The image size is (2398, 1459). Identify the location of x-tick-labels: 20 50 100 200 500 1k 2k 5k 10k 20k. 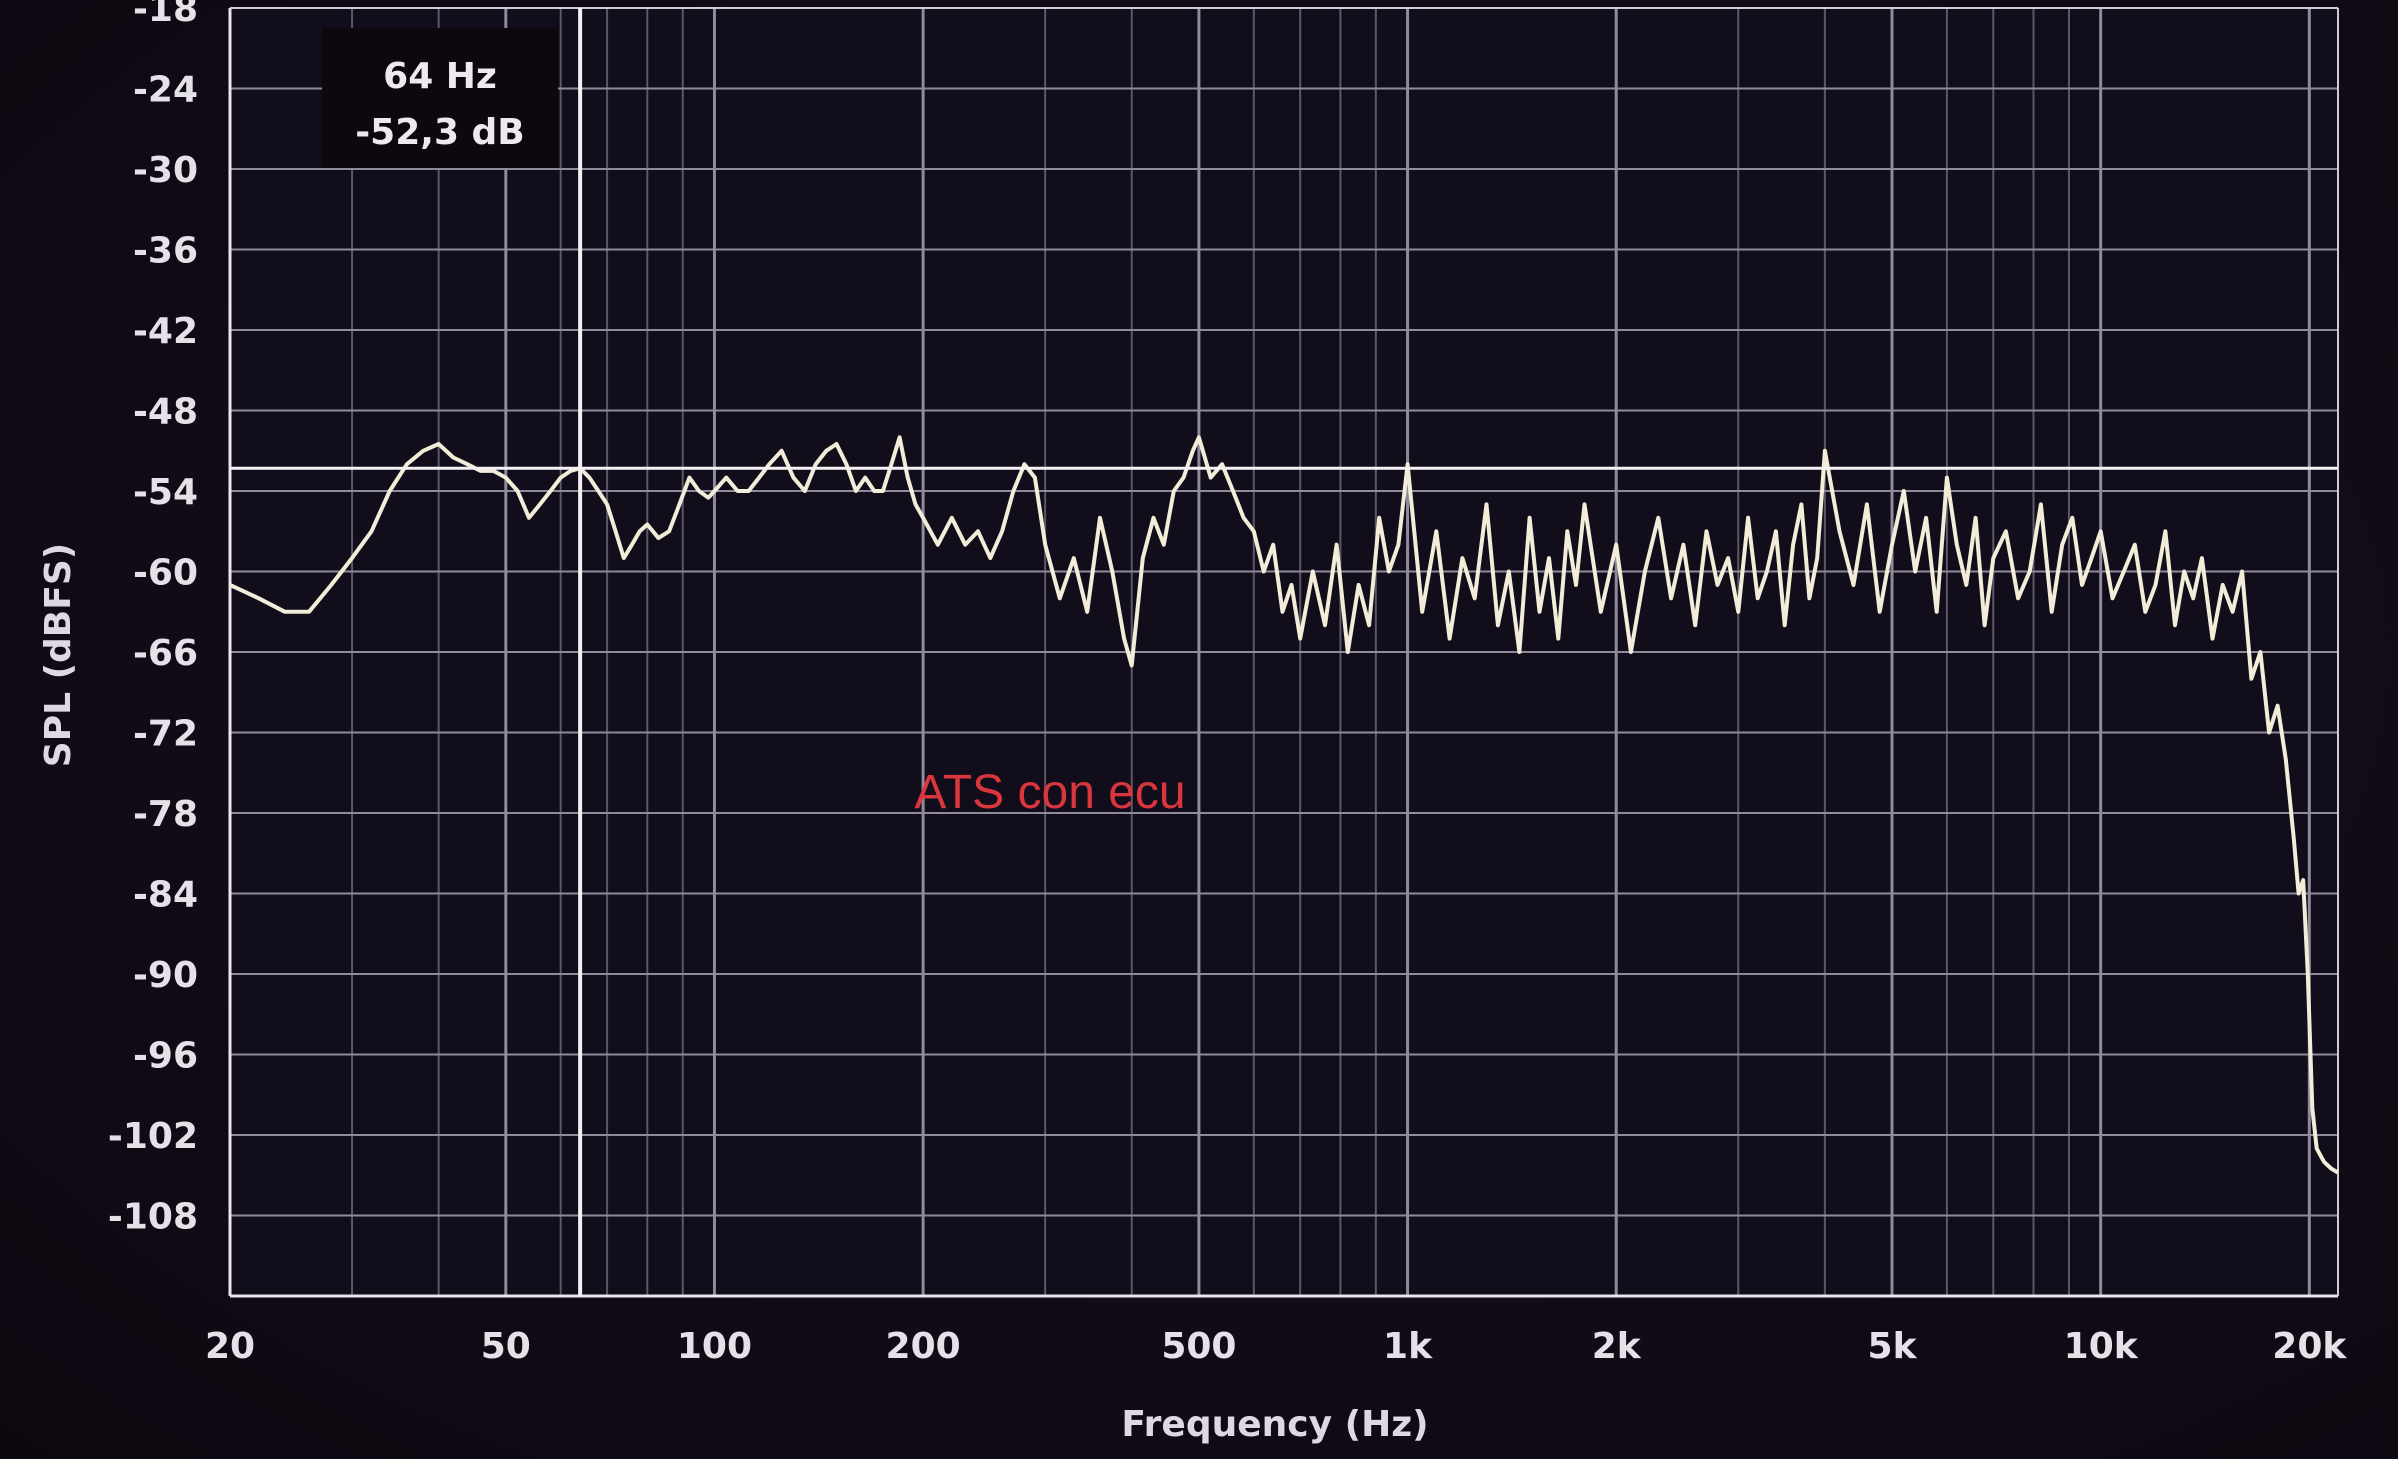
(1276, 1346).